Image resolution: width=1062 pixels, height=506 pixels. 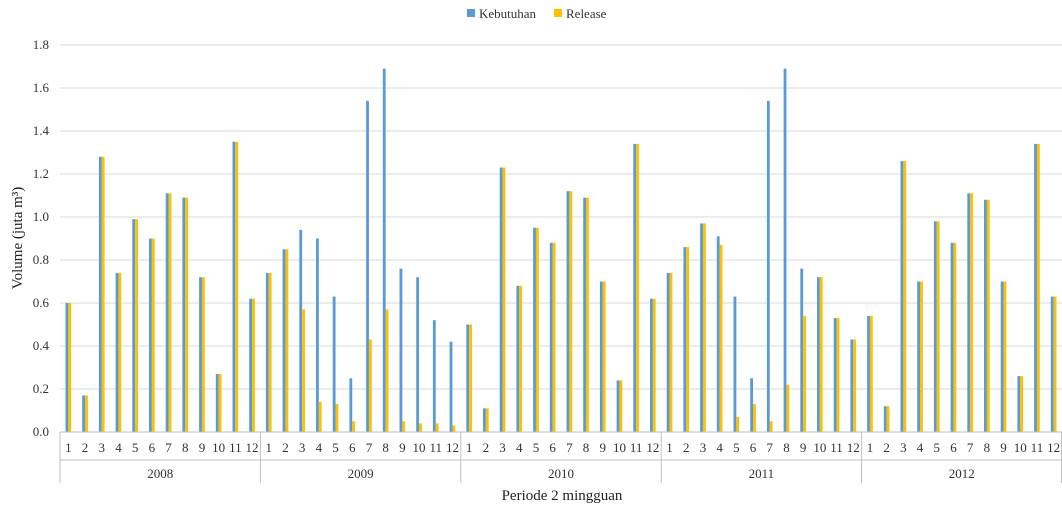 I want to click on x-tick-label: 11, so click(x=435, y=447).